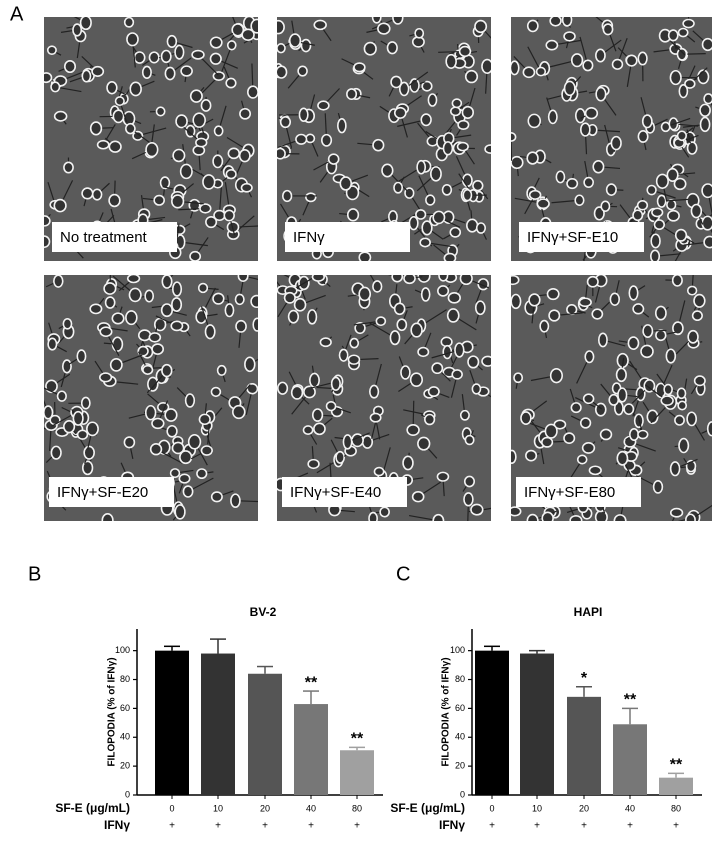 The height and width of the screenshot is (846, 715). I want to click on significance: **, so click(311, 682).